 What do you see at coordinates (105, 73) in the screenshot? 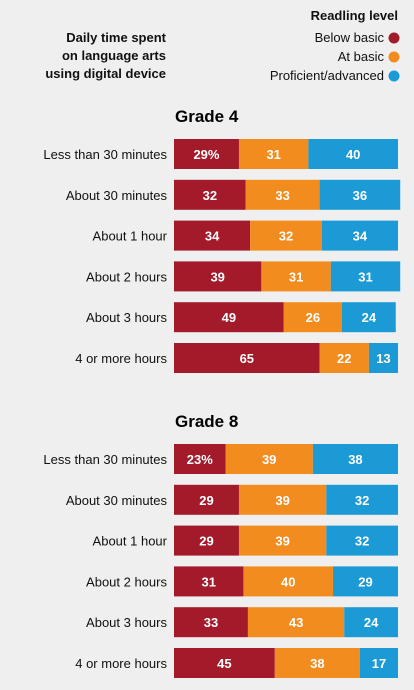
I see `row-header-line-3: using digital device` at bounding box center [105, 73].